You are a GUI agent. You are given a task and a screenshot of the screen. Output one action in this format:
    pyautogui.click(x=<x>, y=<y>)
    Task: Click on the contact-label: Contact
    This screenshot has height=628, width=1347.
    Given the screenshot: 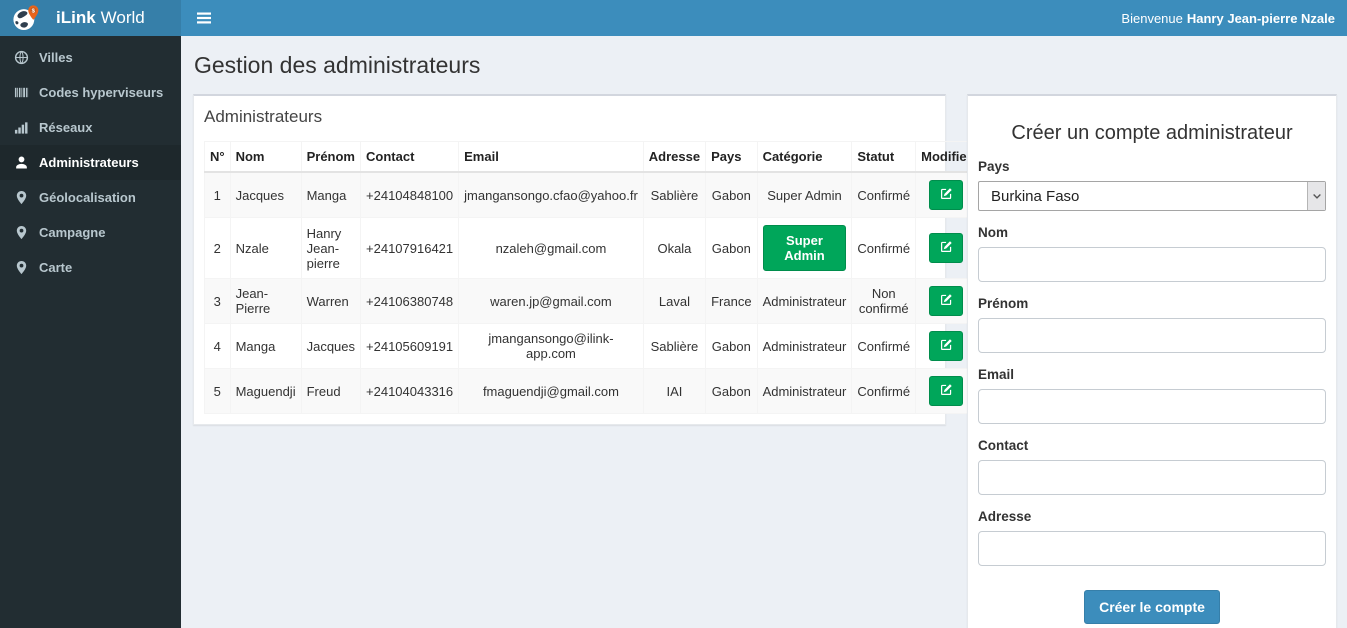 What is the action you would take?
    pyautogui.click(x=1003, y=445)
    